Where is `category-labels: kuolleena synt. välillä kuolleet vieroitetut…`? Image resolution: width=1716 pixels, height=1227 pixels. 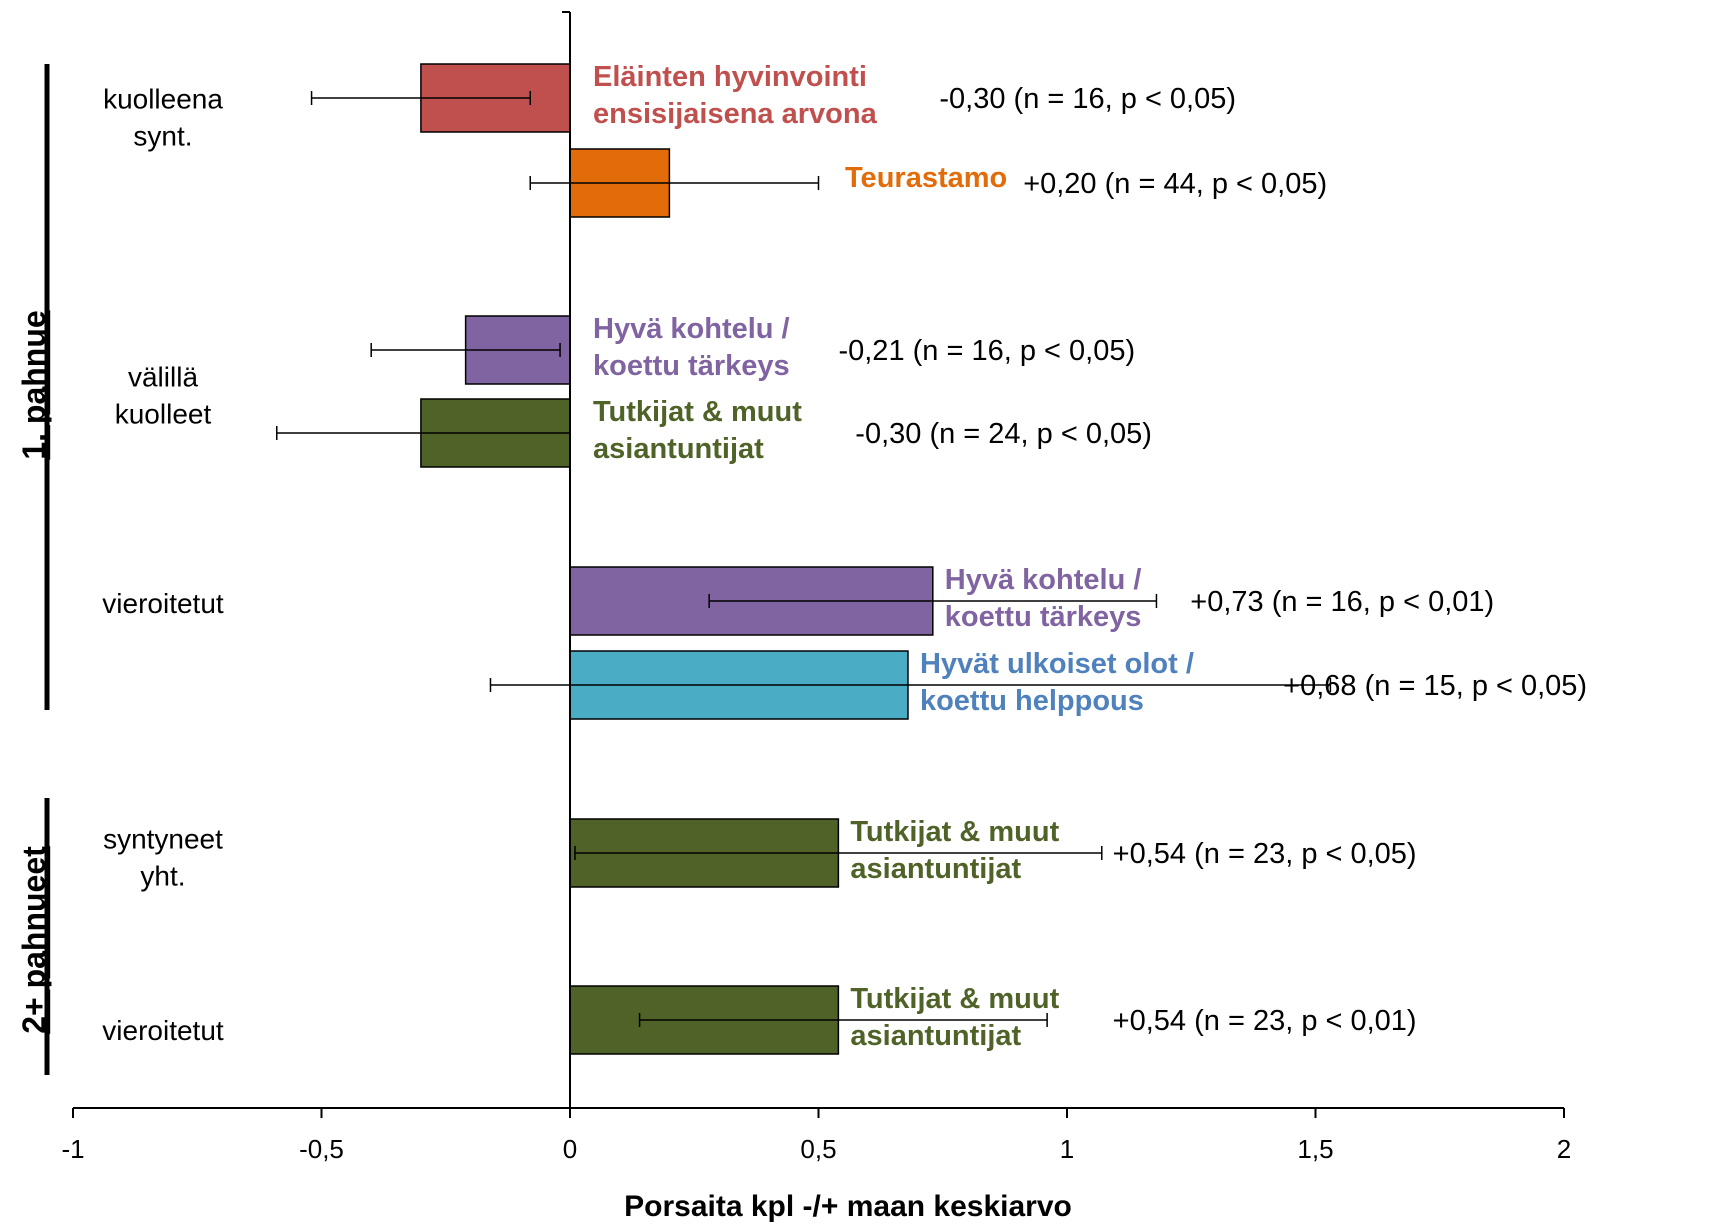 category-labels: kuolleena synt. välillä kuolleet vieroitetut… is located at coordinates (163, 565).